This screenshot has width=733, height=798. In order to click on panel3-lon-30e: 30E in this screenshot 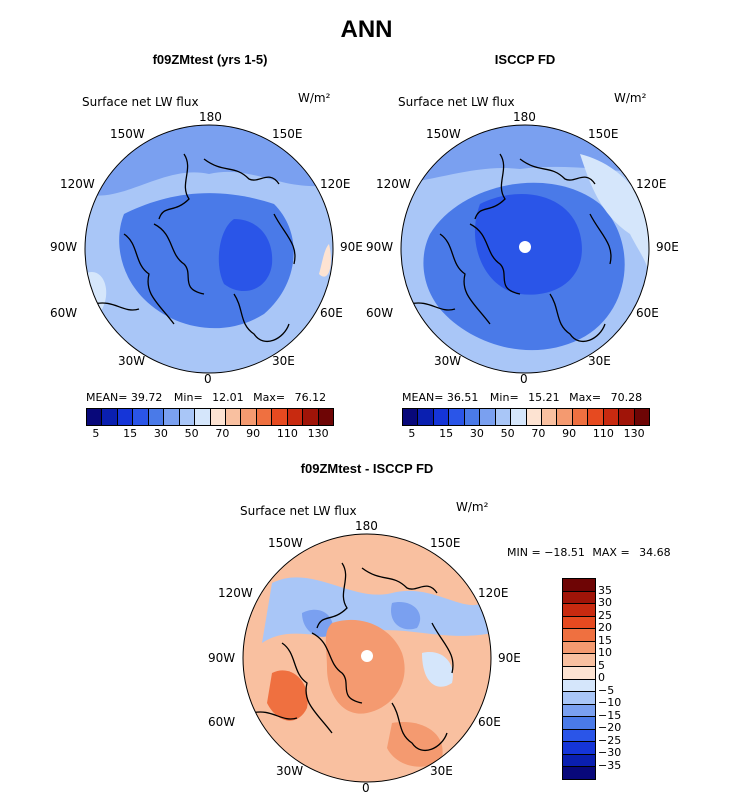, I will do `click(441, 771)`.